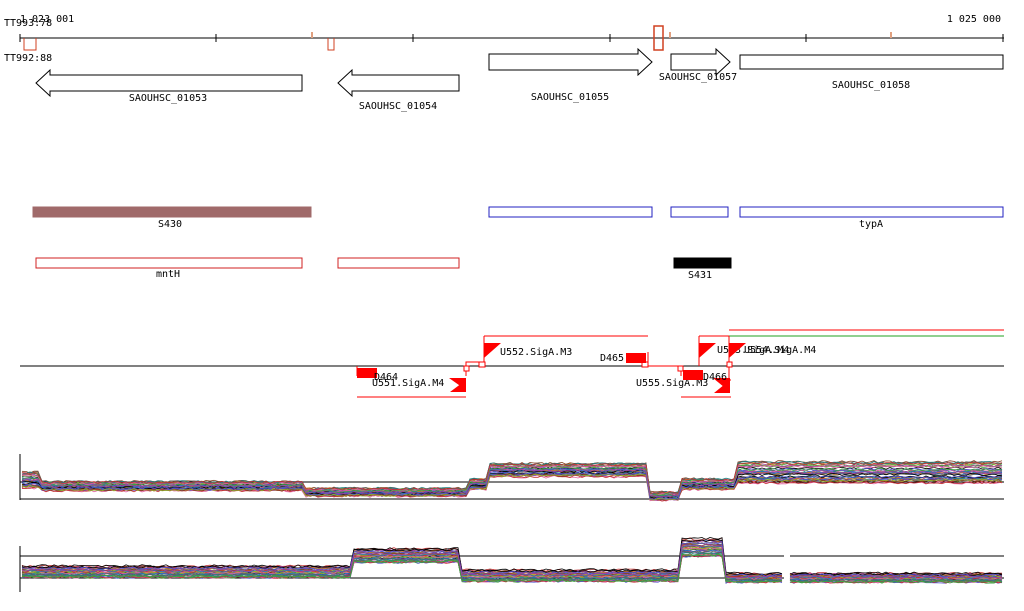  Describe the element at coordinates (504, 39) in the screenshot. I see `coordinate-ruler: 1 023 001 1 025 000 TT993:78 TT992:88` at that location.